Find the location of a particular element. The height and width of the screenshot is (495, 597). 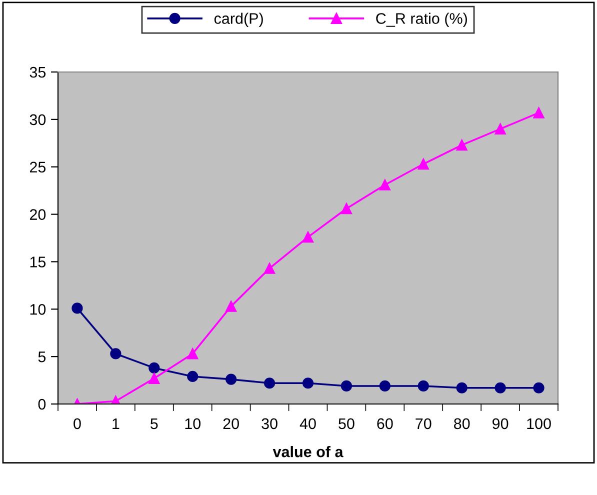

x-tick-label: 70 is located at coordinates (424, 424).